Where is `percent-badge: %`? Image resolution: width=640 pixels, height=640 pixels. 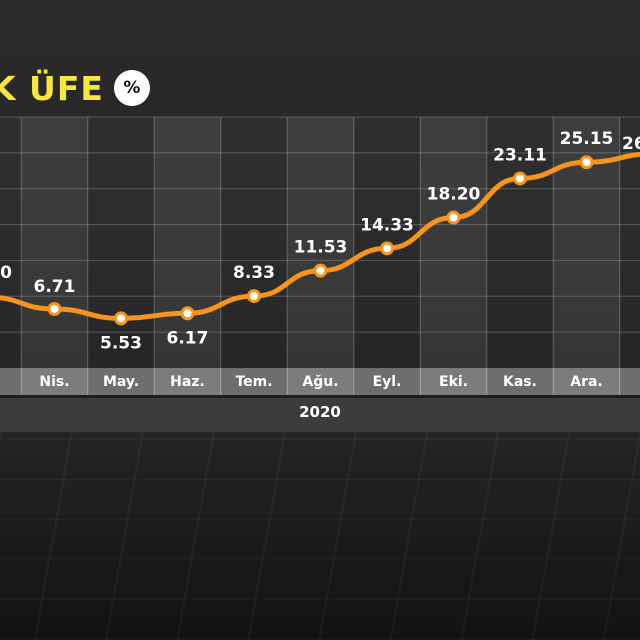 percent-badge: % is located at coordinates (131, 88).